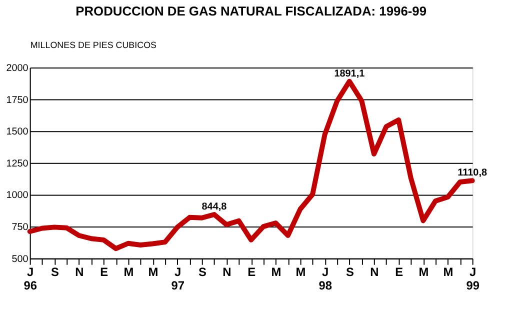 This screenshot has height=327, width=532. Describe the element at coordinates (20, 259) in the screenshot. I see `y-tick-label: 500` at that location.